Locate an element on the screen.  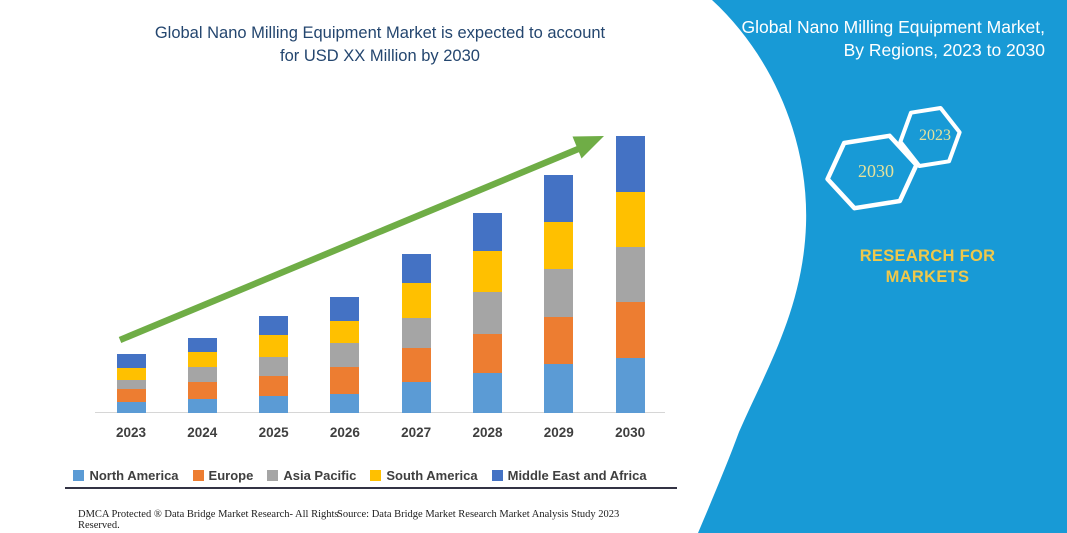
stacked-bar-2029 is located at coordinates (559, 294).